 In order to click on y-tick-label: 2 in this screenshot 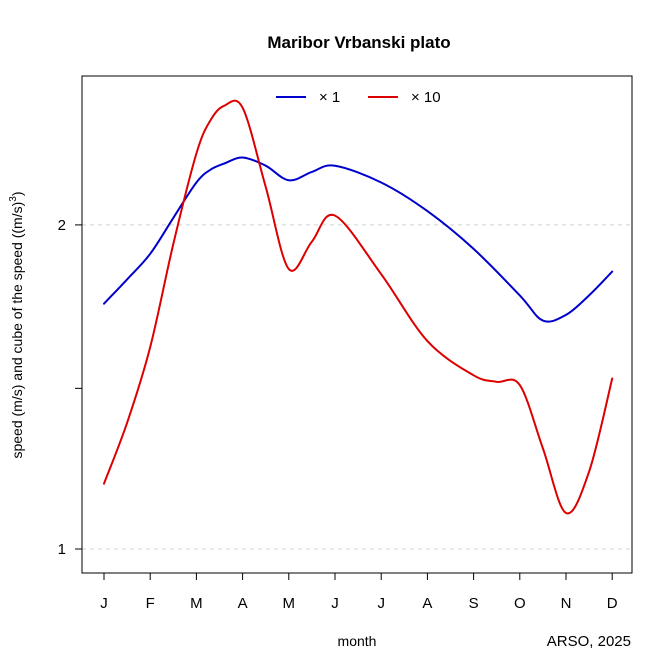, I will do `click(62, 225)`.